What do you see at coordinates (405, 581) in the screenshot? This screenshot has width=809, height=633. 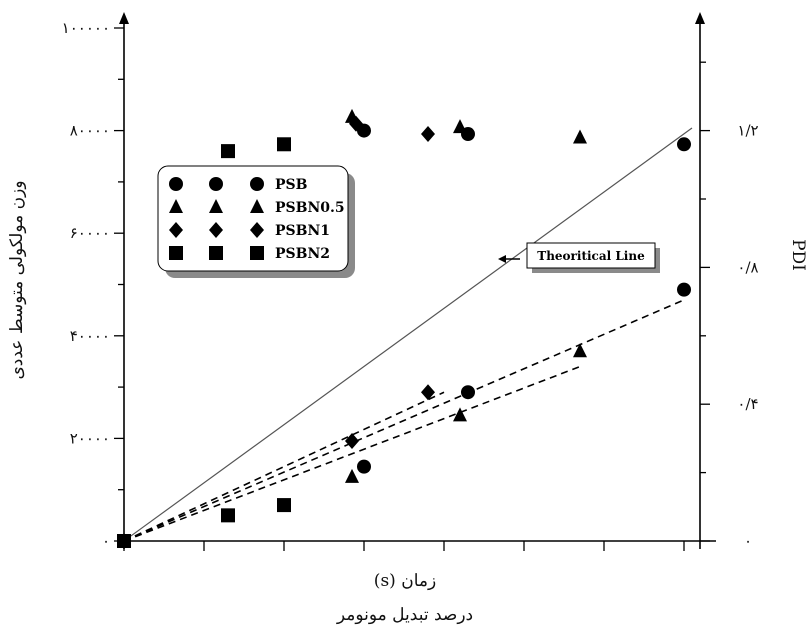 I see `x-axis-label-line1: زمان (s)` at bounding box center [405, 581].